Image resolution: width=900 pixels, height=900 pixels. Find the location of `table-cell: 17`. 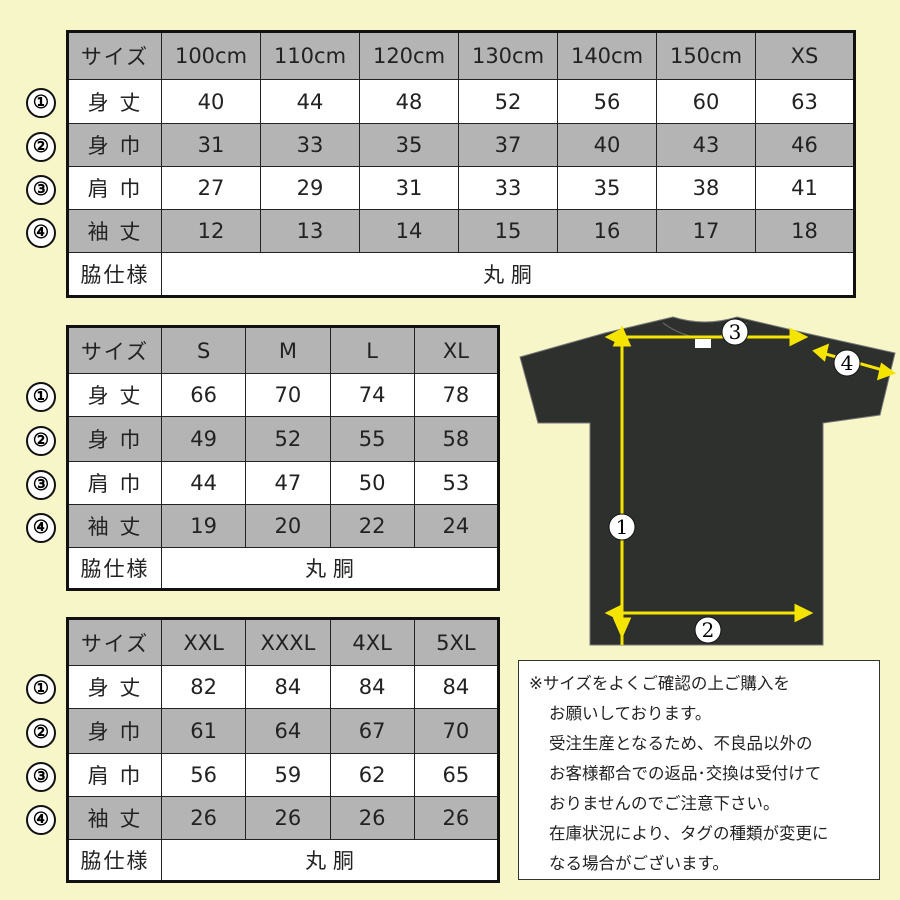

table-cell: 17 is located at coordinates (706, 231).